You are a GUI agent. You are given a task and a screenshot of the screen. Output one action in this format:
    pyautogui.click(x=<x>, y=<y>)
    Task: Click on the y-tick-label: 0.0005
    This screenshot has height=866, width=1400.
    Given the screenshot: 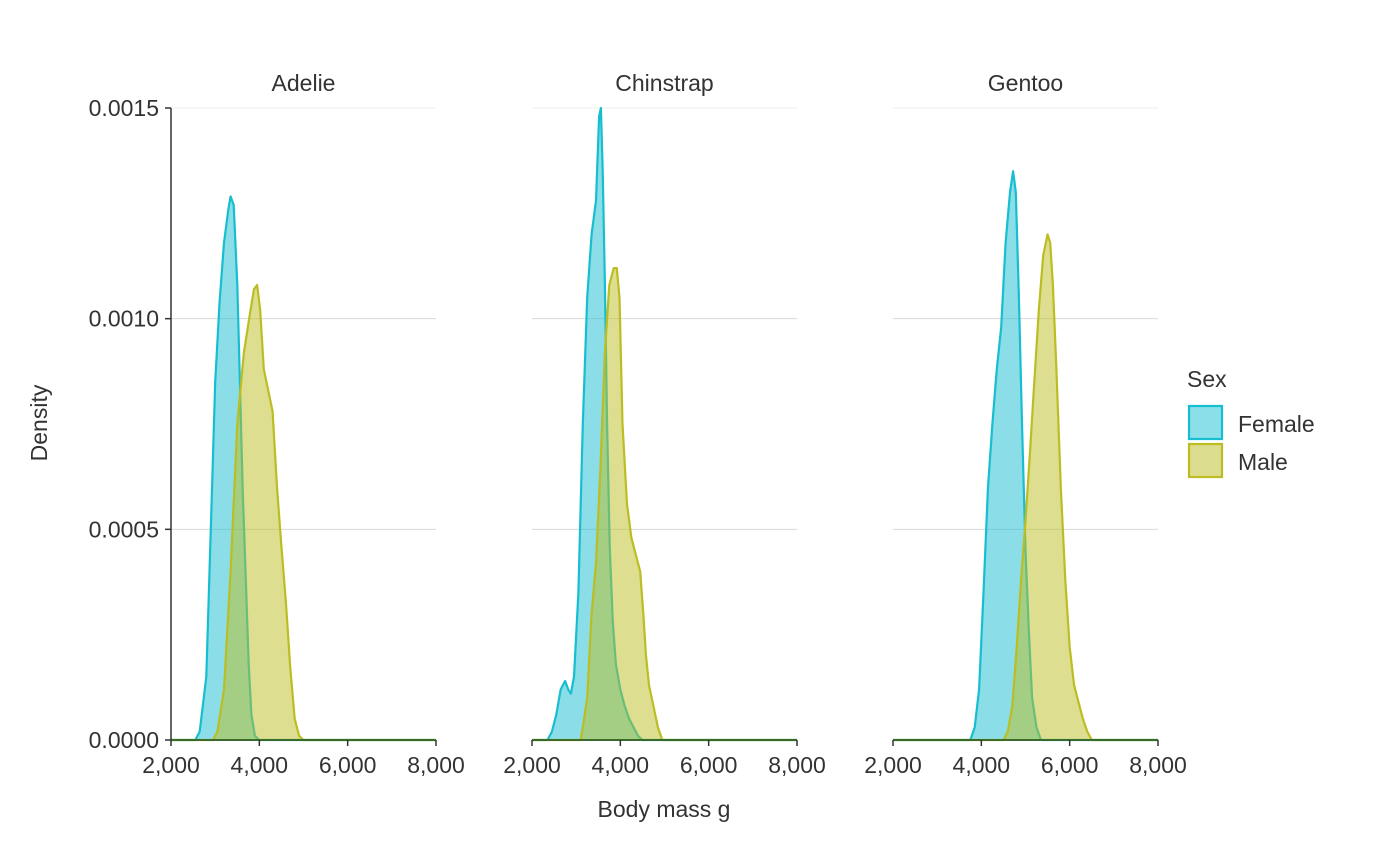 What is the action you would take?
    pyautogui.click(x=124, y=529)
    